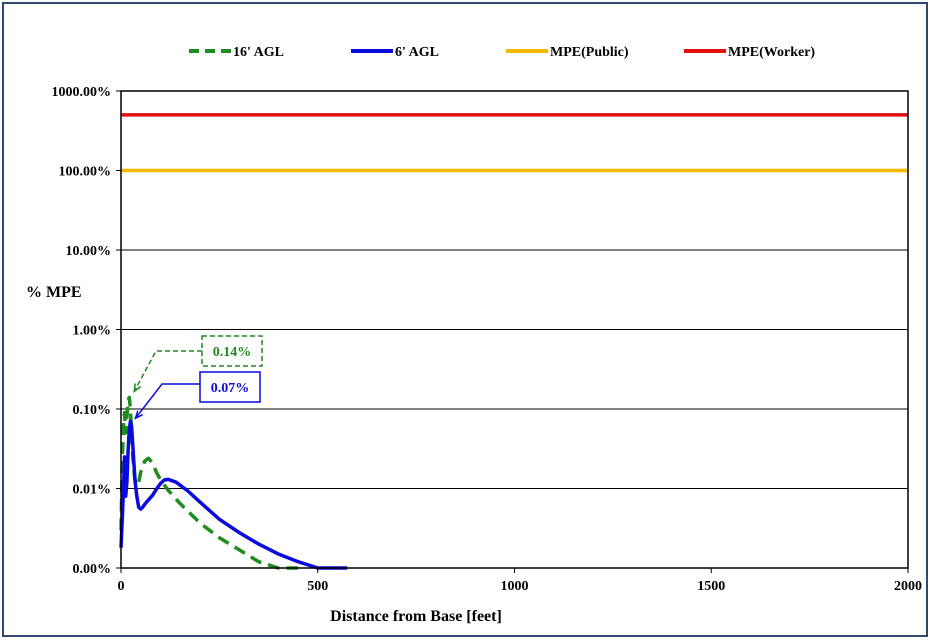 The width and height of the screenshot is (932, 641). What do you see at coordinates (209, 482) in the screenshot?
I see `series-line-16-agl` at bounding box center [209, 482].